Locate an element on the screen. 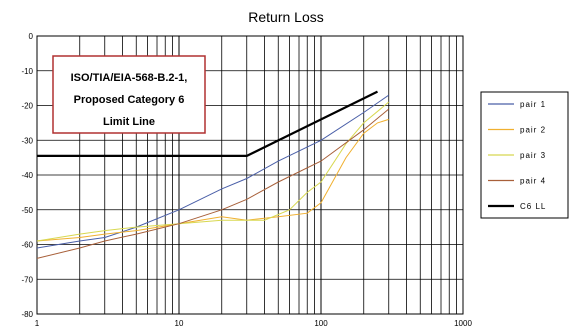  x-tick-label: 1 is located at coordinates (37, 323).